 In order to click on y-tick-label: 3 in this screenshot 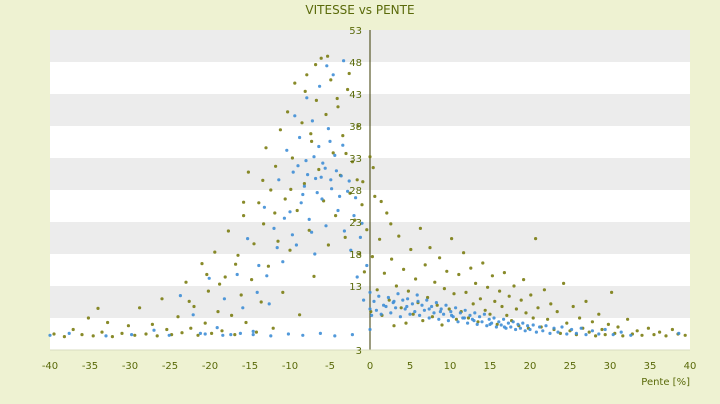, I will do `click(359, 351)`.